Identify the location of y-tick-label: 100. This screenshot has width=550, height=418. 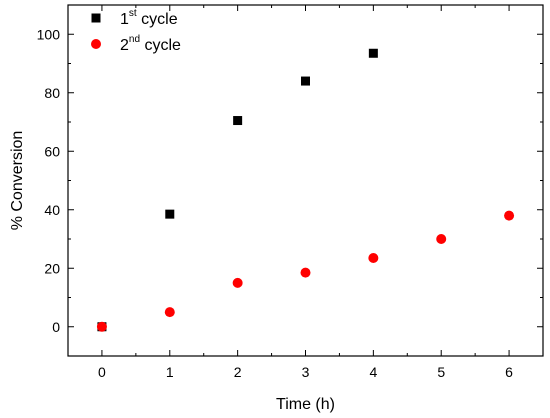
(49, 34).